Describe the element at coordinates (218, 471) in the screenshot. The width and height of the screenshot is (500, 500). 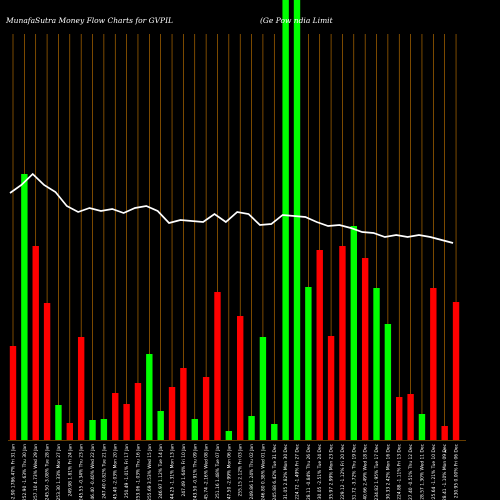
I see `x-tick-label: 251.16 1.48% Tue 07 Jan` at that location.